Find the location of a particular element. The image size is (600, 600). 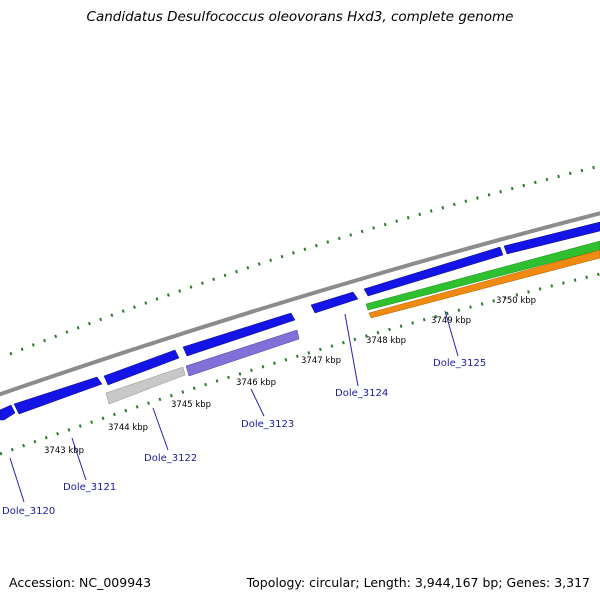

scale-label: 3746 kbp is located at coordinates (256, 383).